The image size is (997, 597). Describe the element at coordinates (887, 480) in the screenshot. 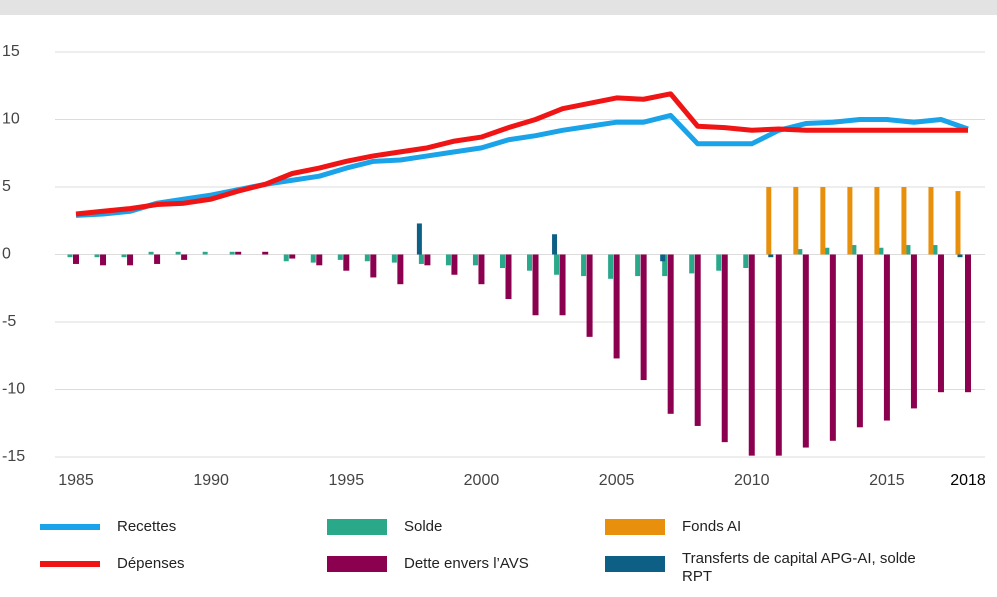

I see `x-tick-label: 2015` at that location.